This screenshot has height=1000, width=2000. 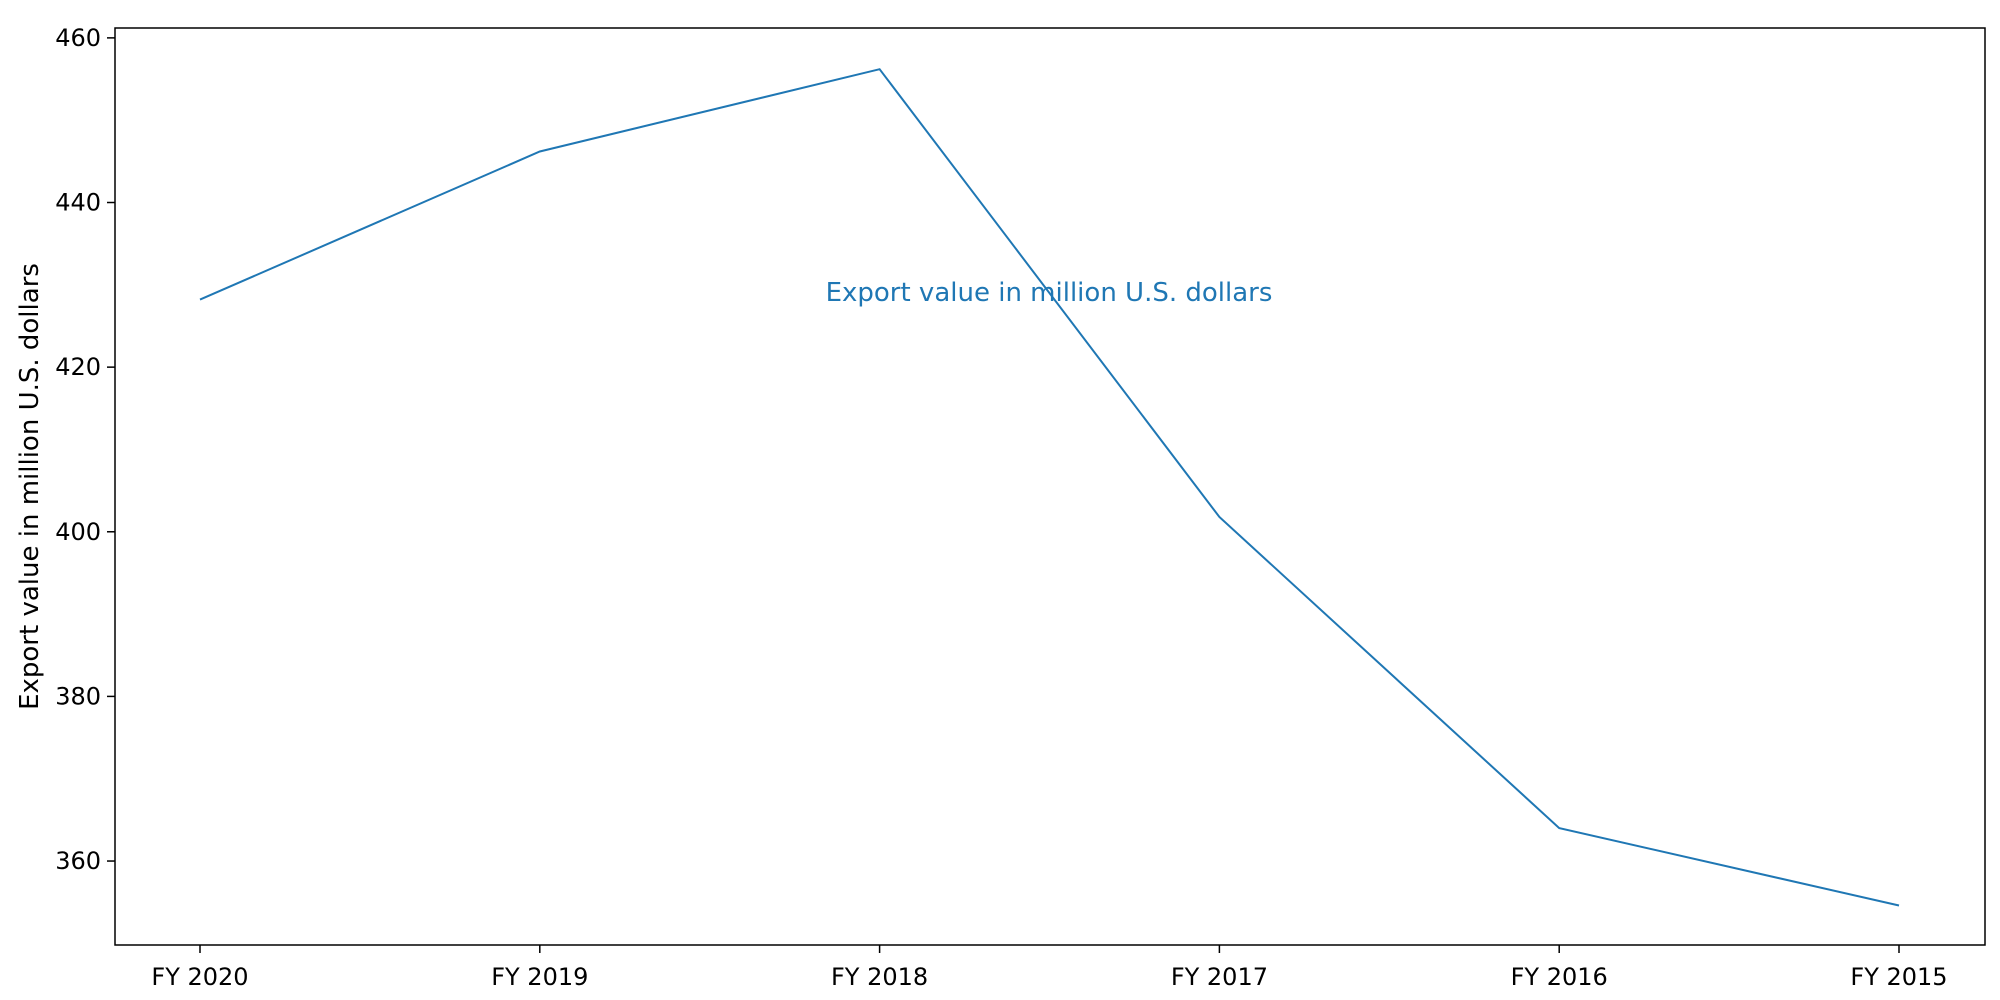 I want to click on y-tick-label: 420, so click(x=78, y=367).